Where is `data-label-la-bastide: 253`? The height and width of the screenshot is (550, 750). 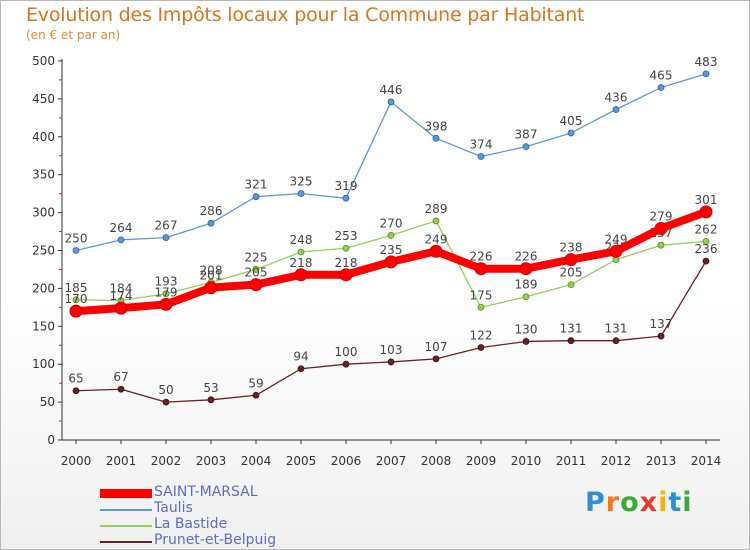 data-label-la-bastide: 253 is located at coordinates (346, 236).